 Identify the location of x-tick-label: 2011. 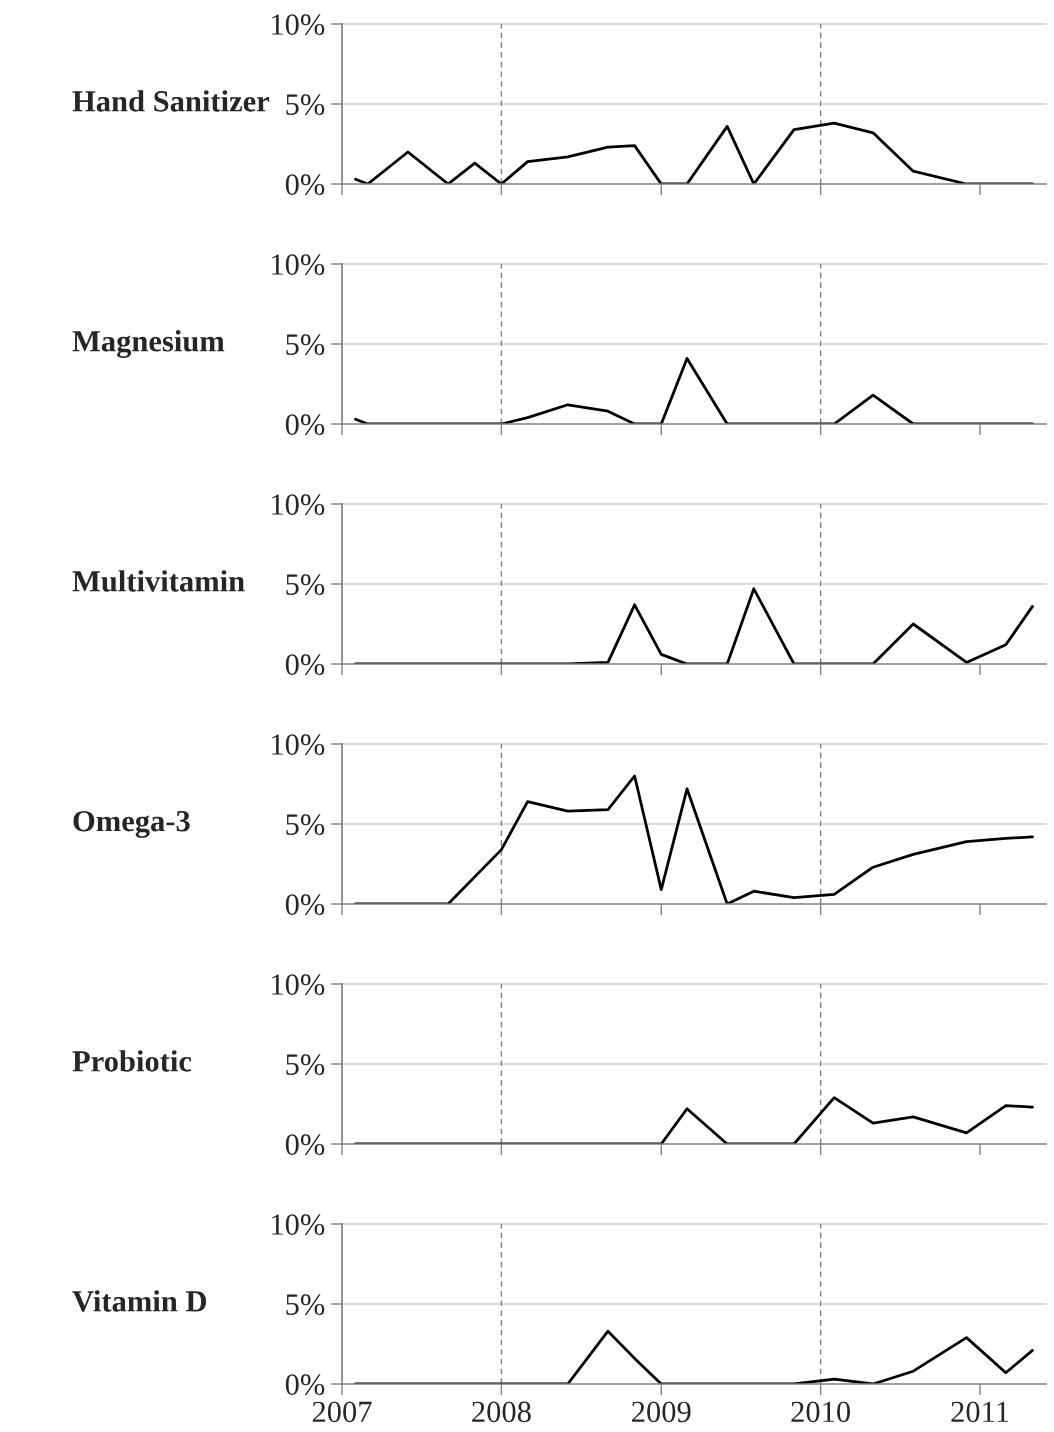
(980, 1412).